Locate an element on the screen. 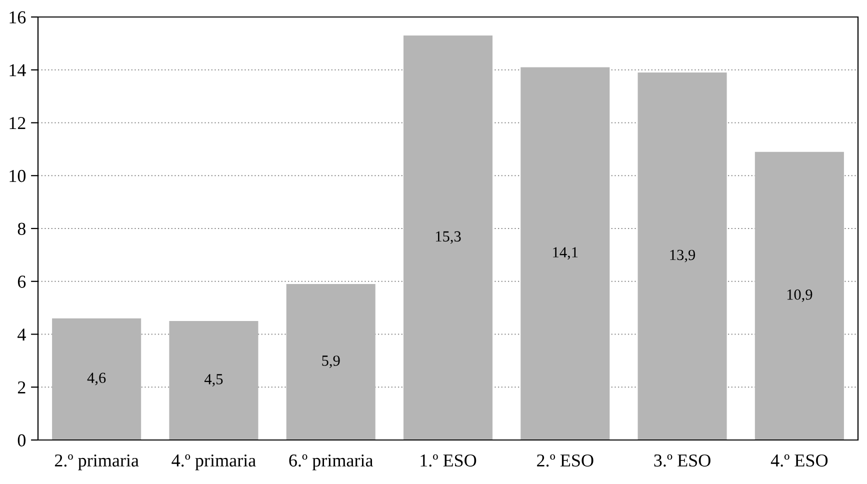 The image size is (867, 484). data-label: 15,3 is located at coordinates (448, 237).